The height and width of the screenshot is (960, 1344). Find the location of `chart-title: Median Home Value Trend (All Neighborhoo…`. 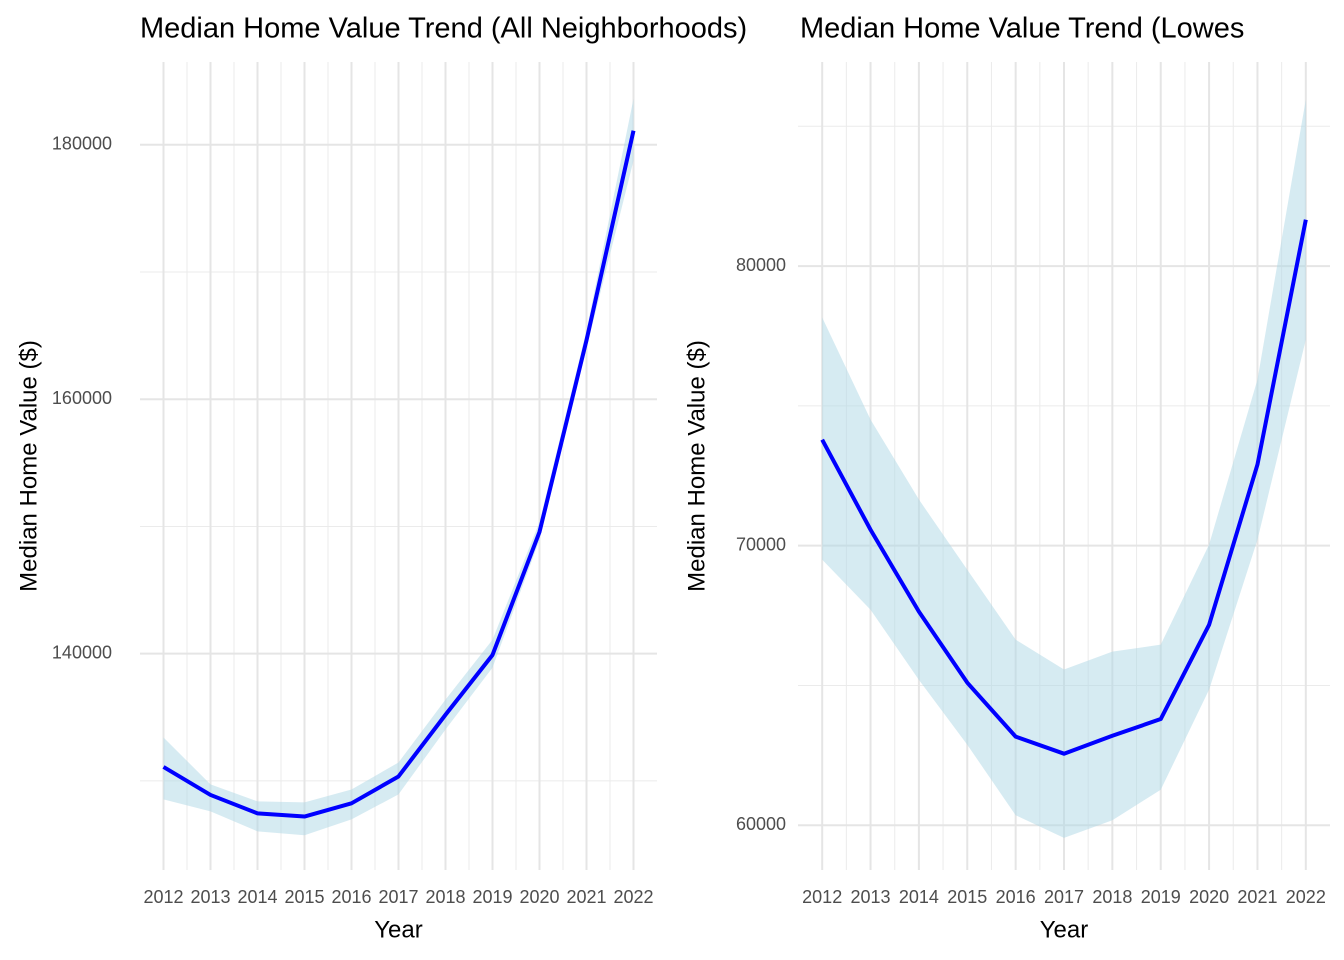

chart-title: Median Home Value Trend (All Neighborhoo… is located at coordinates (443, 29).